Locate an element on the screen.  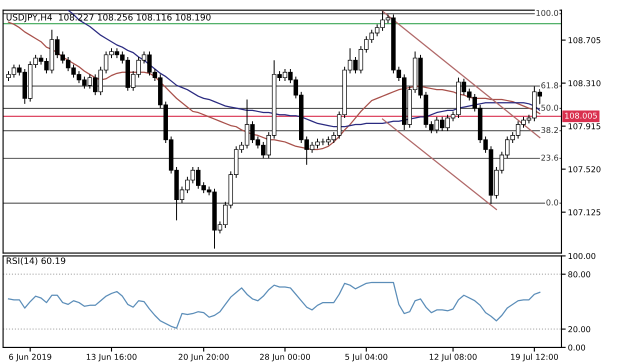
x-tick-label: 12 Jul 08:00 is located at coordinates (453, 358).